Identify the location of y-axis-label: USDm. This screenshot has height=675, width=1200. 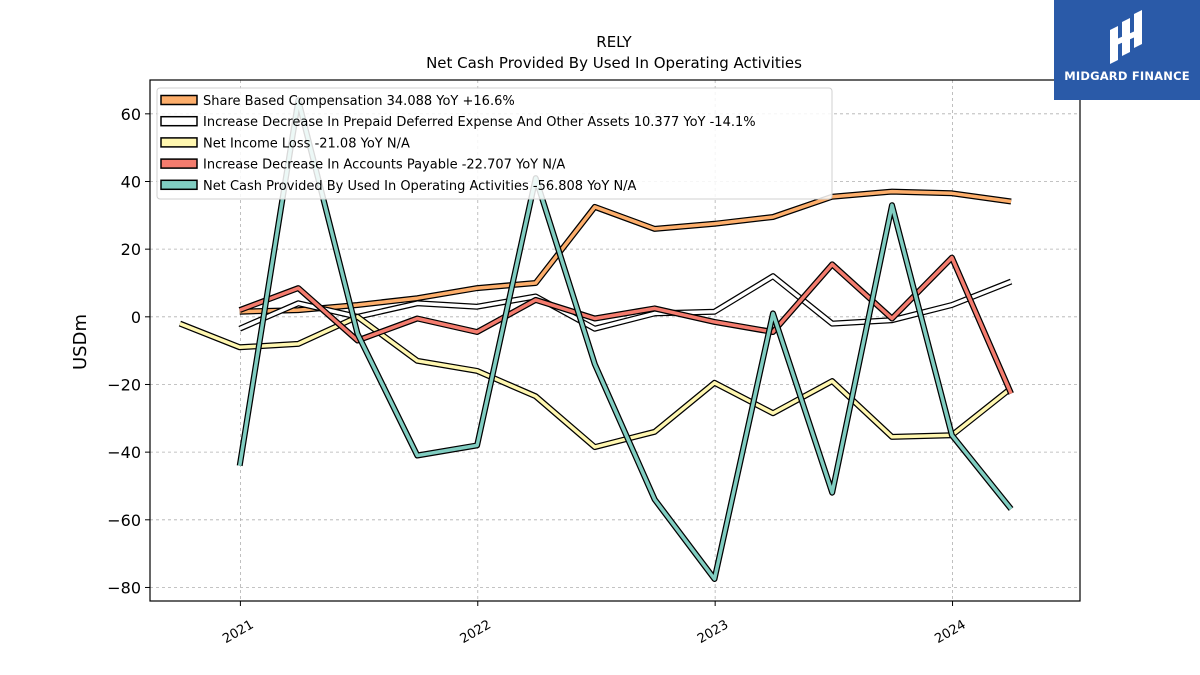
(80, 342).